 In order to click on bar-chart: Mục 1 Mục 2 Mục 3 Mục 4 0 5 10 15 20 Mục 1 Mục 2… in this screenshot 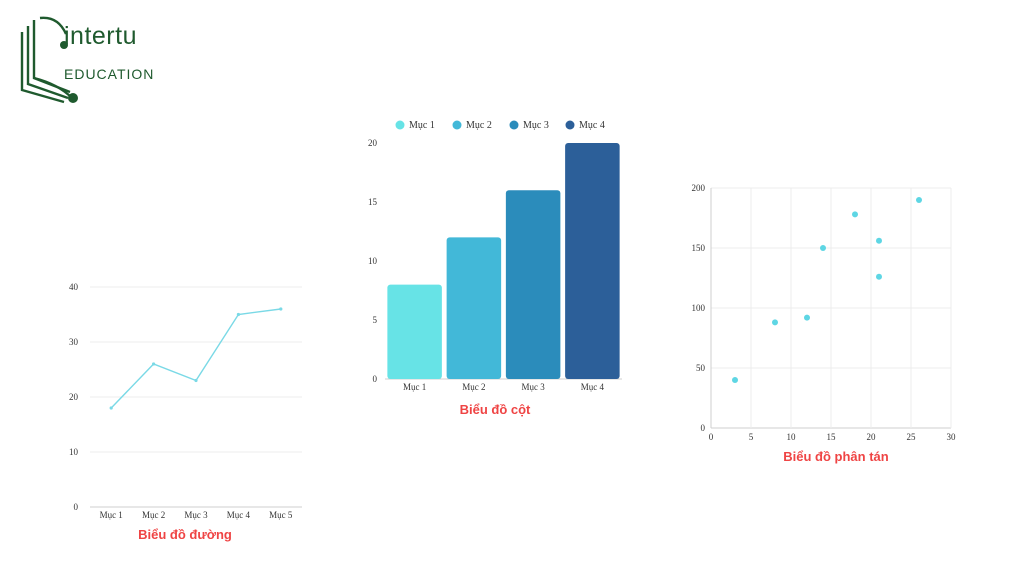, I will do `click(495, 268)`.